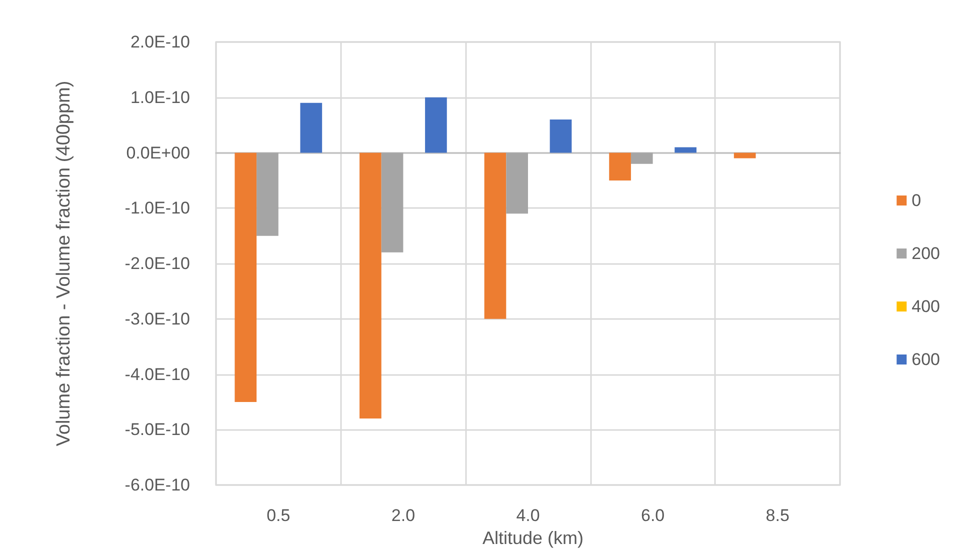  Describe the element at coordinates (278, 515) in the screenshot. I see `x-tick-label: 0.5` at that location.